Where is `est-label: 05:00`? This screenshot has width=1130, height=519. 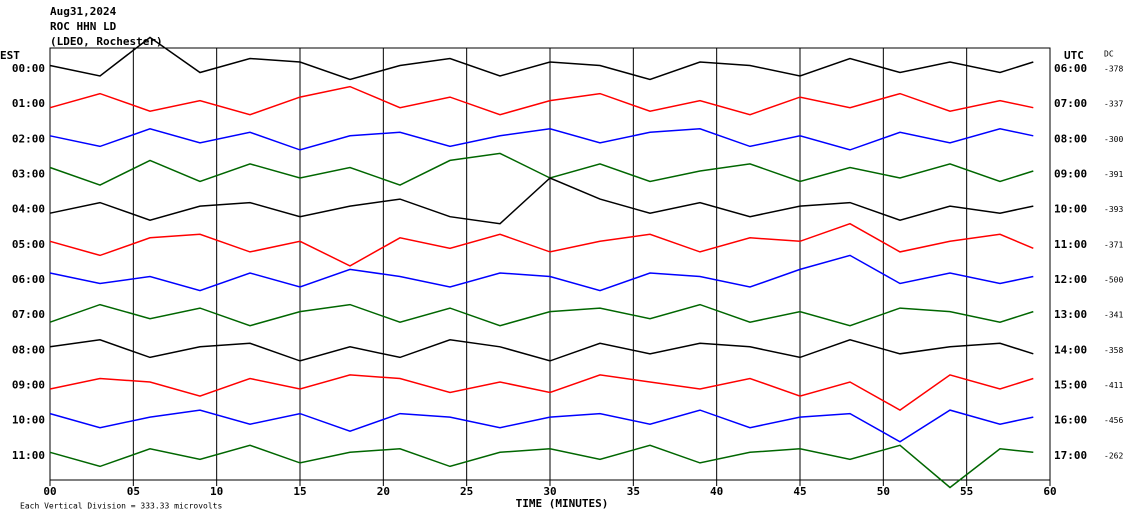
est-label: 05:00 is located at coordinates (28, 244).